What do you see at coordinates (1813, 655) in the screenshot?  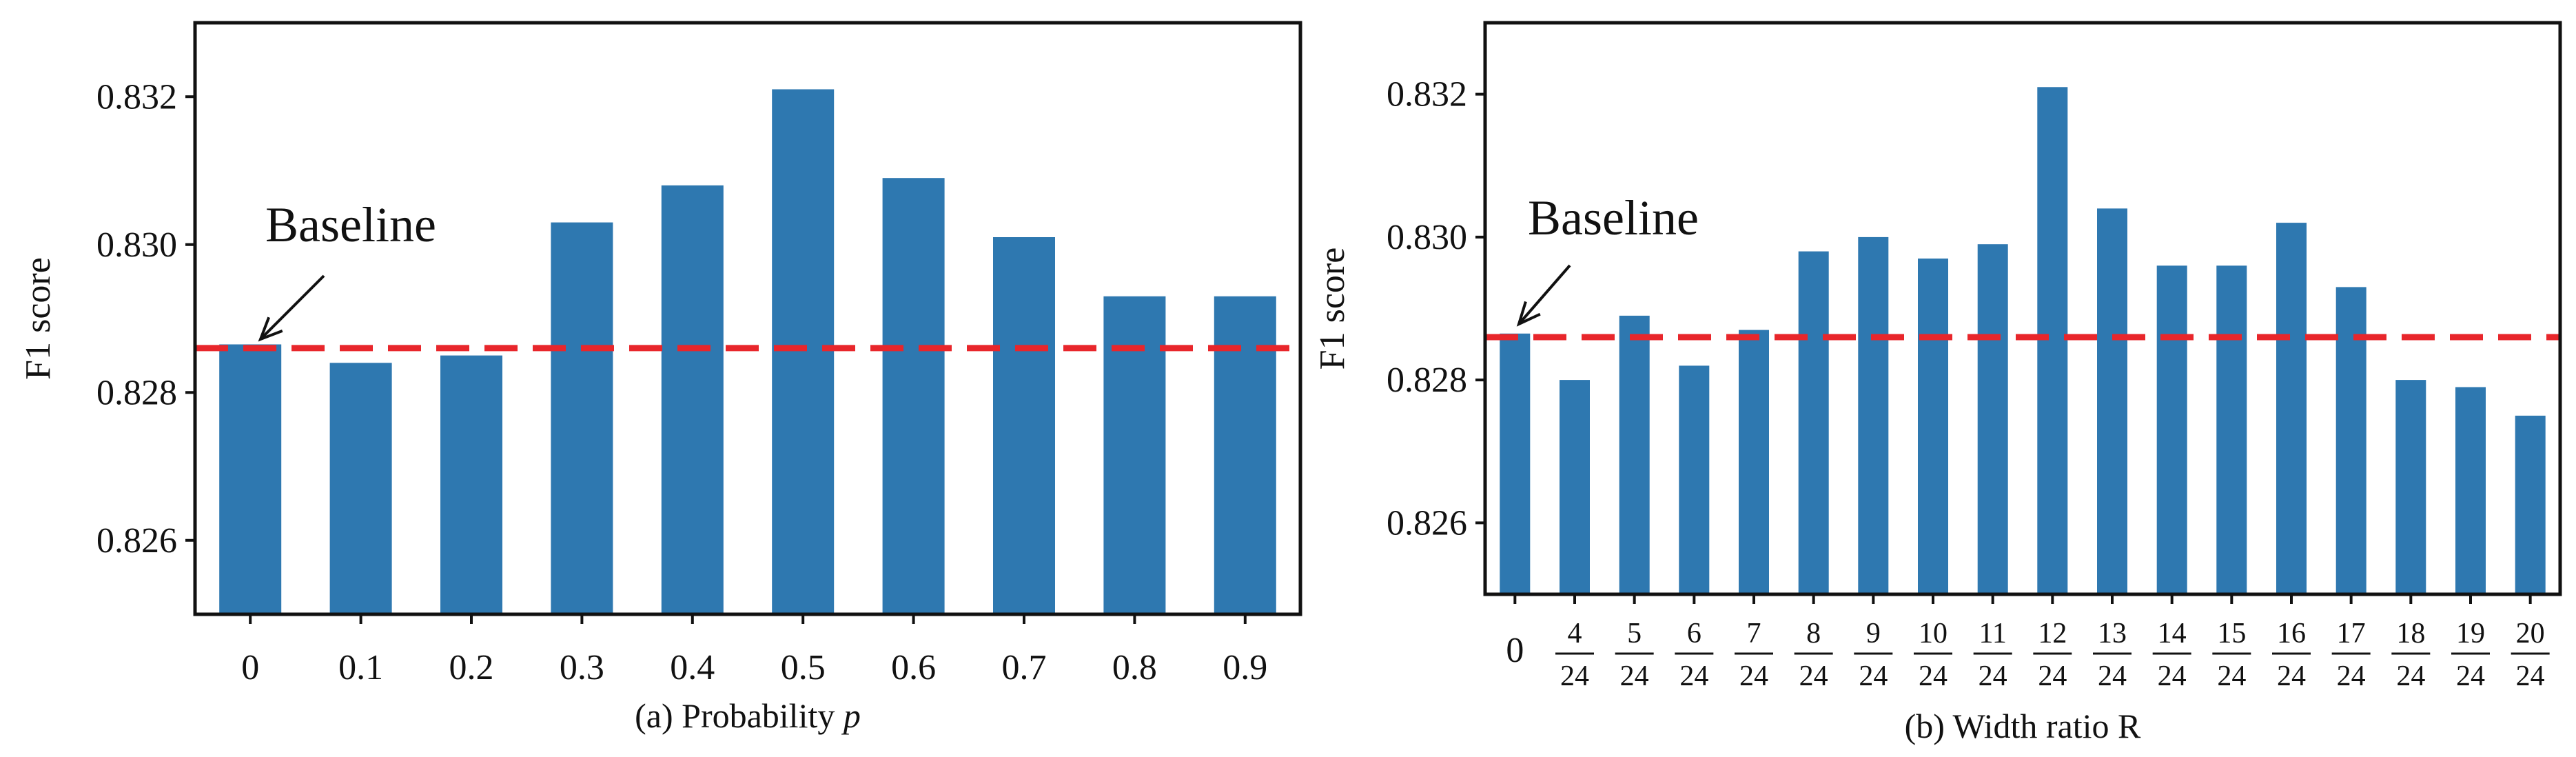 I see `chart-b-xtick-label: 824` at bounding box center [1813, 655].